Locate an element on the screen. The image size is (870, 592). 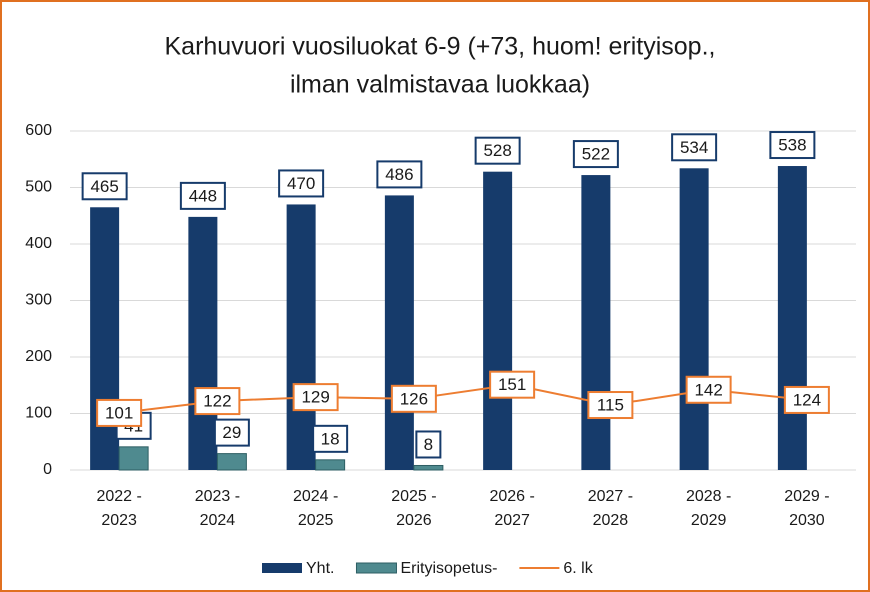
x-tick-label: 2026 is located at coordinates (414, 520).